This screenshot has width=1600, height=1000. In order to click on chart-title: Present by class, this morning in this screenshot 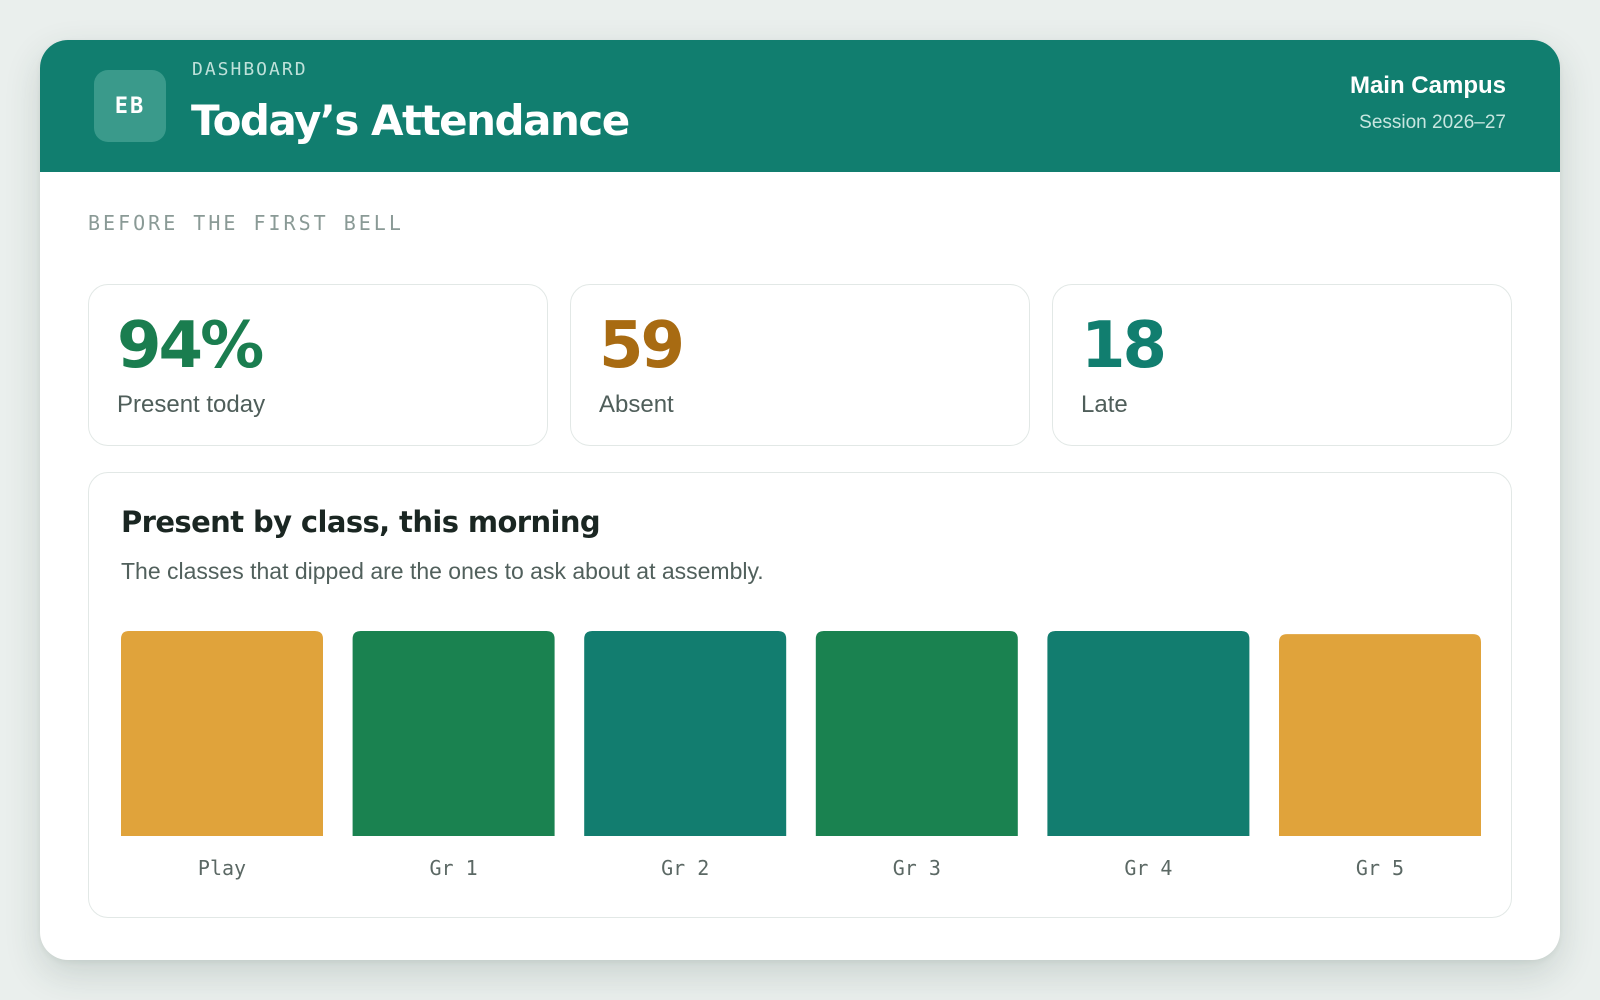, I will do `click(361, 522)`.